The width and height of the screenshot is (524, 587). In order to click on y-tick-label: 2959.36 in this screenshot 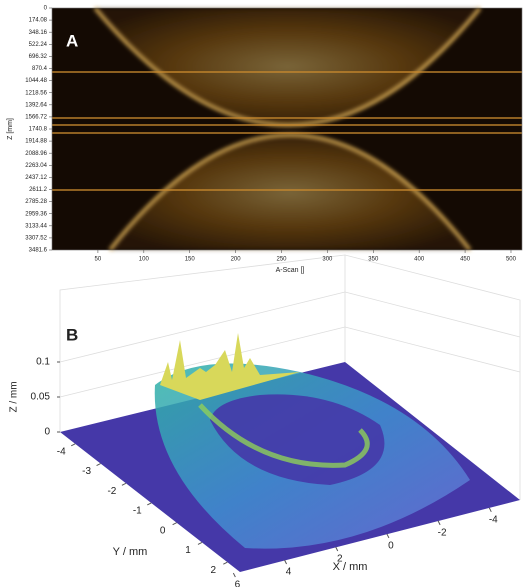, I will do `click(36, 214)`.